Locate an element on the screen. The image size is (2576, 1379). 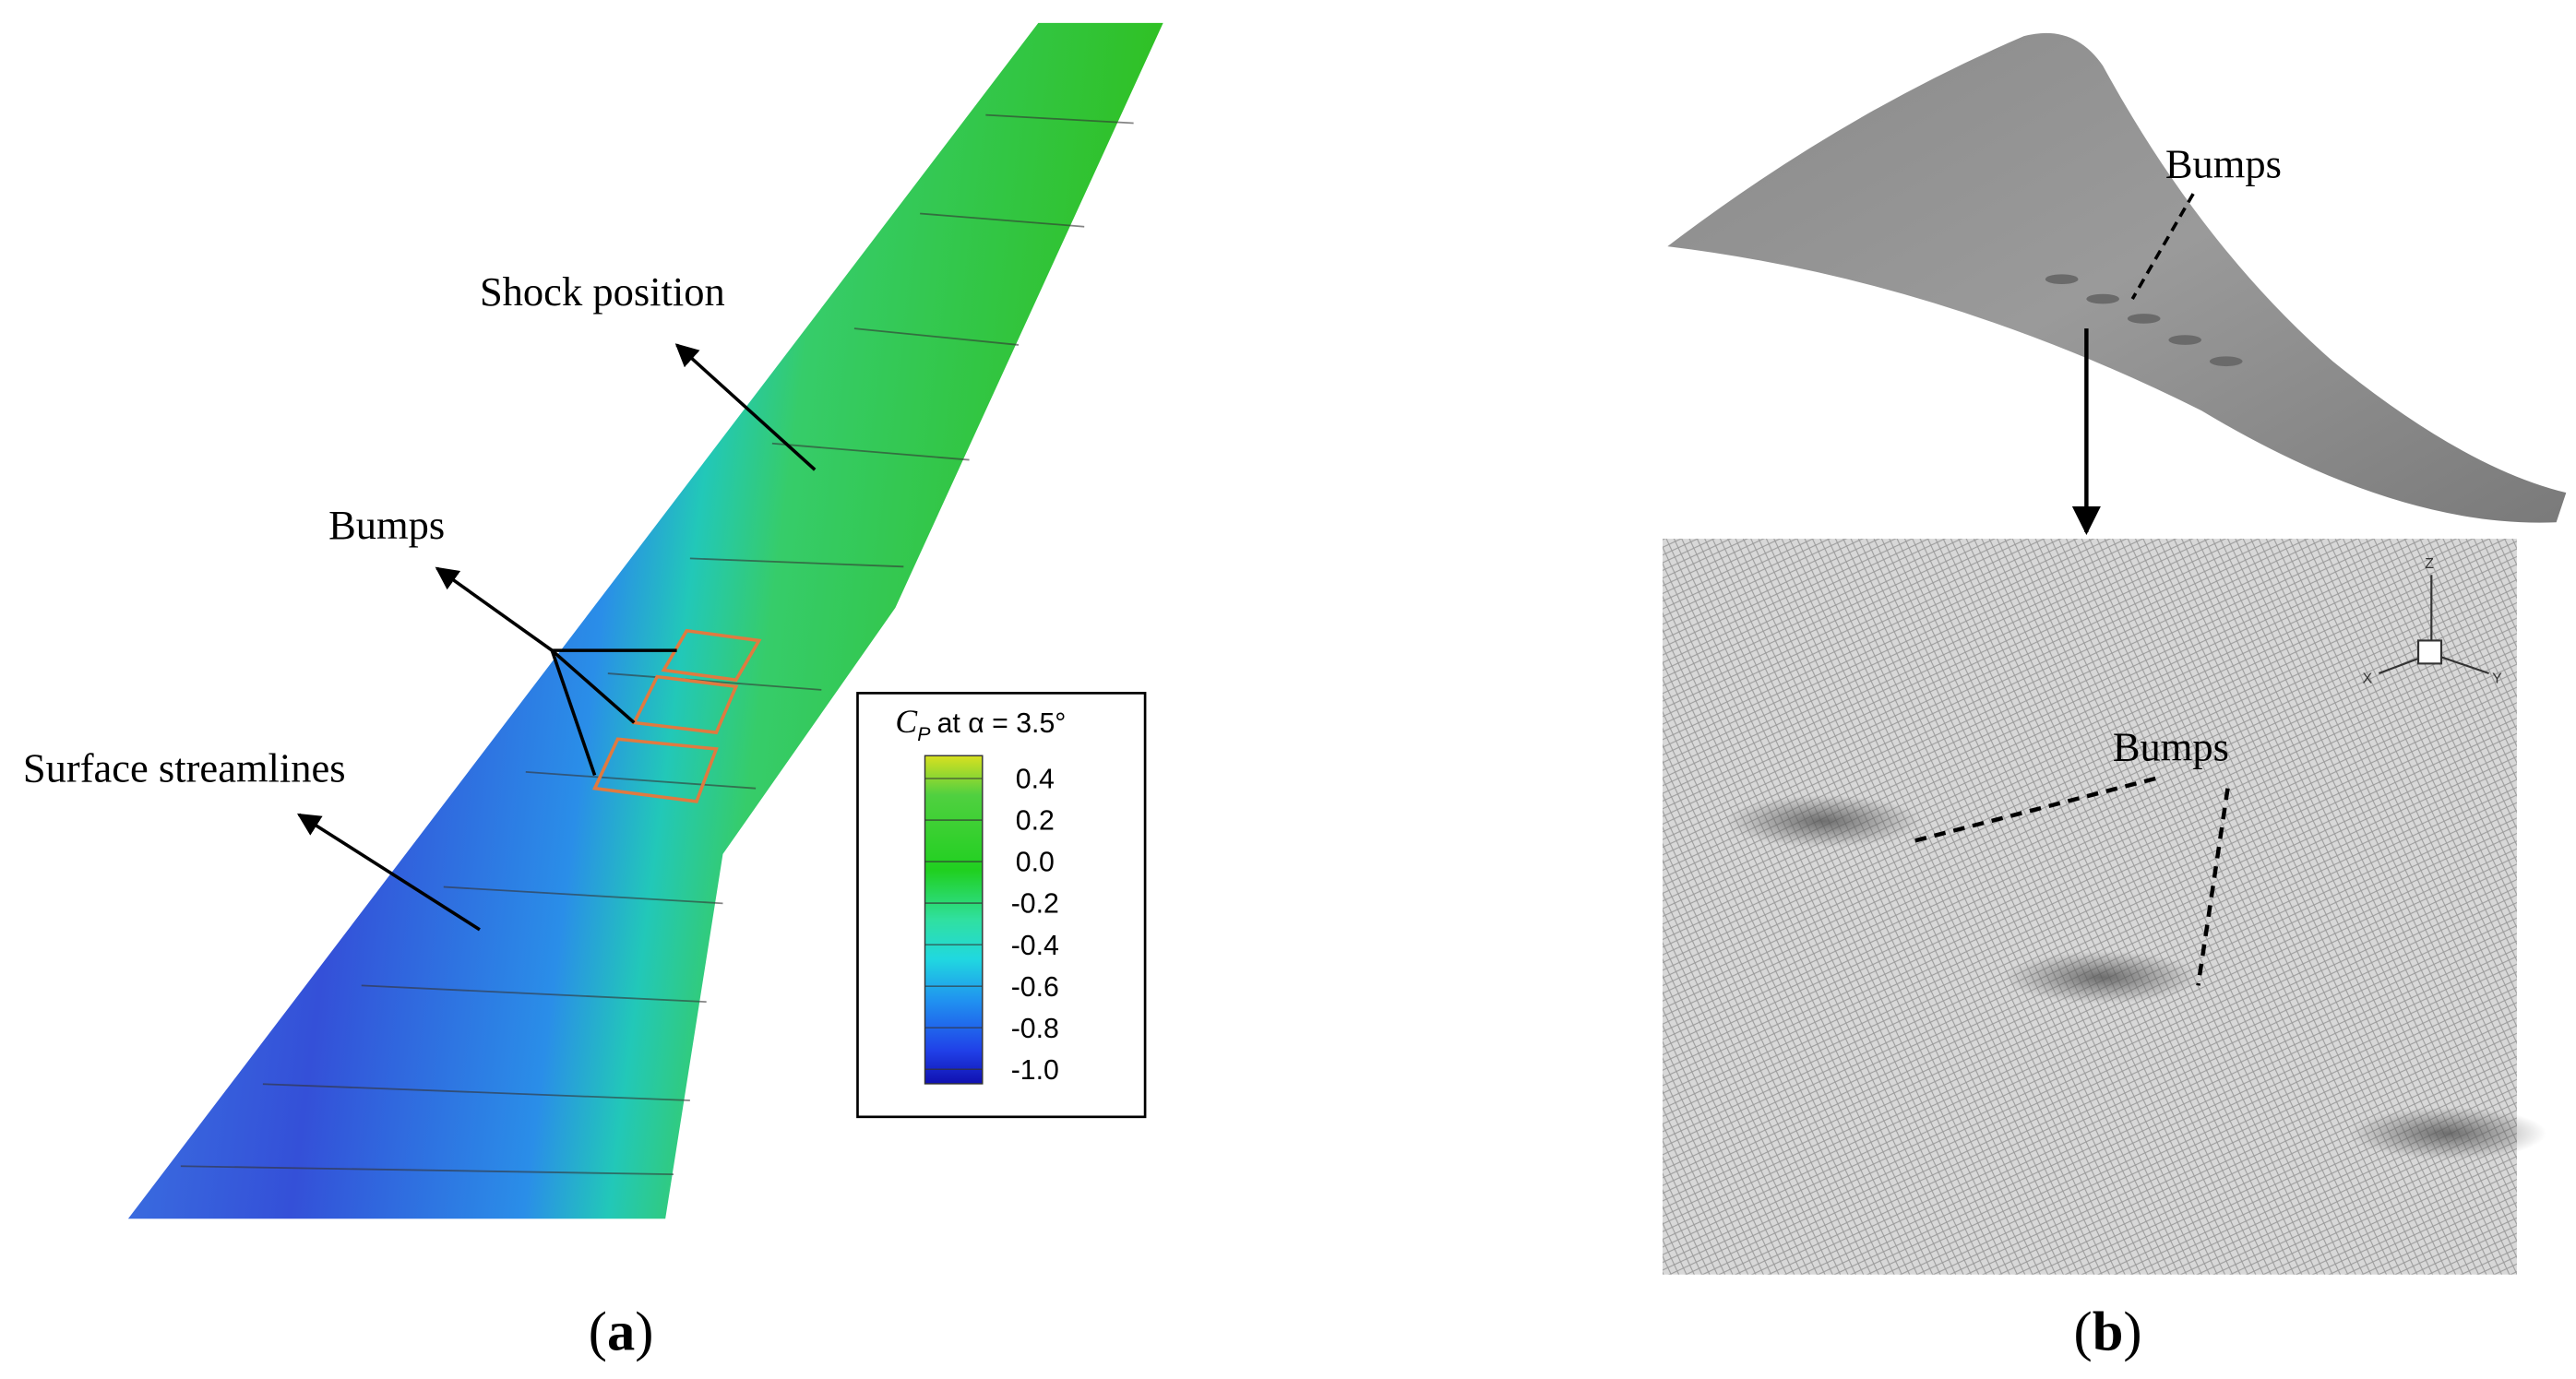
colorbar-tick-label: -1.0 is located at coordinates (1035, 1071).